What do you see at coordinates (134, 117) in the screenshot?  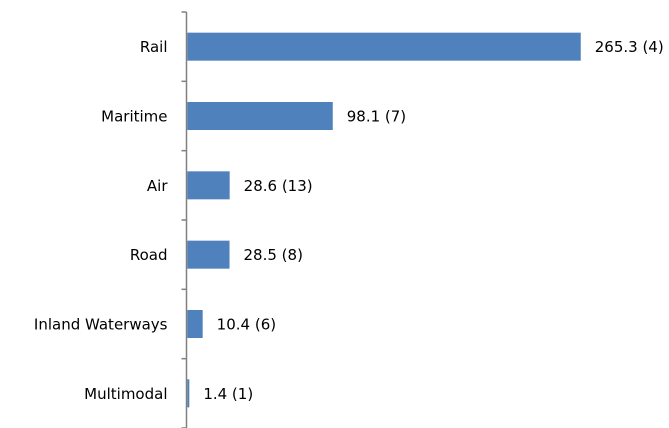 I see `category-label: Maritime` at bounding box center [134, 117].